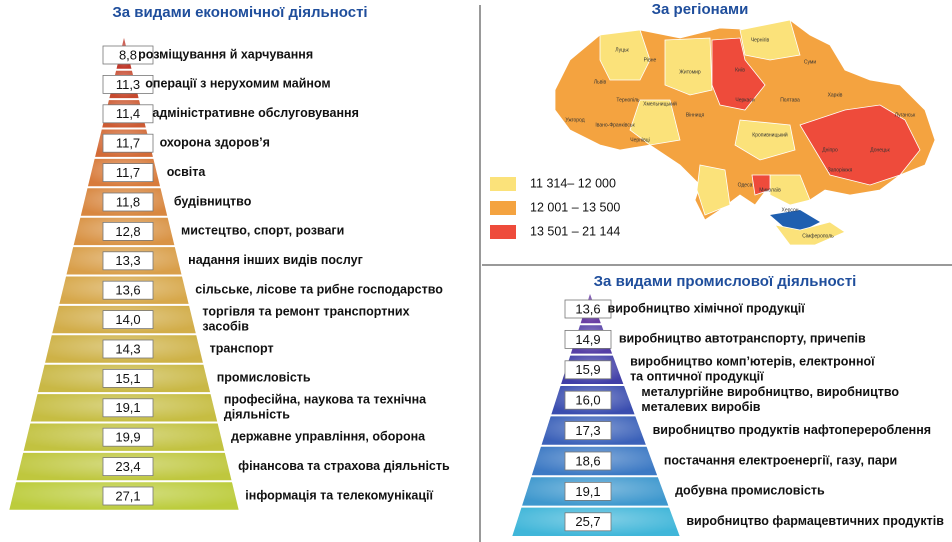 This screenshot has height=542, width=952. Describe the element at coordinates (780, 460) in the screenshot. I see `item-label: постачання електроенергії, газу, пари` at that location.